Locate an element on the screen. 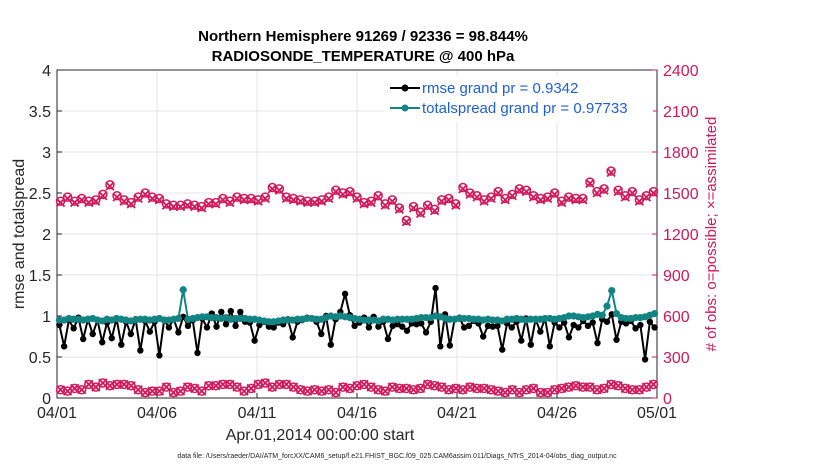 The height and width of the screenshot is (470, 830). legend-marker-totalspread is located at coordinates (405, 108).